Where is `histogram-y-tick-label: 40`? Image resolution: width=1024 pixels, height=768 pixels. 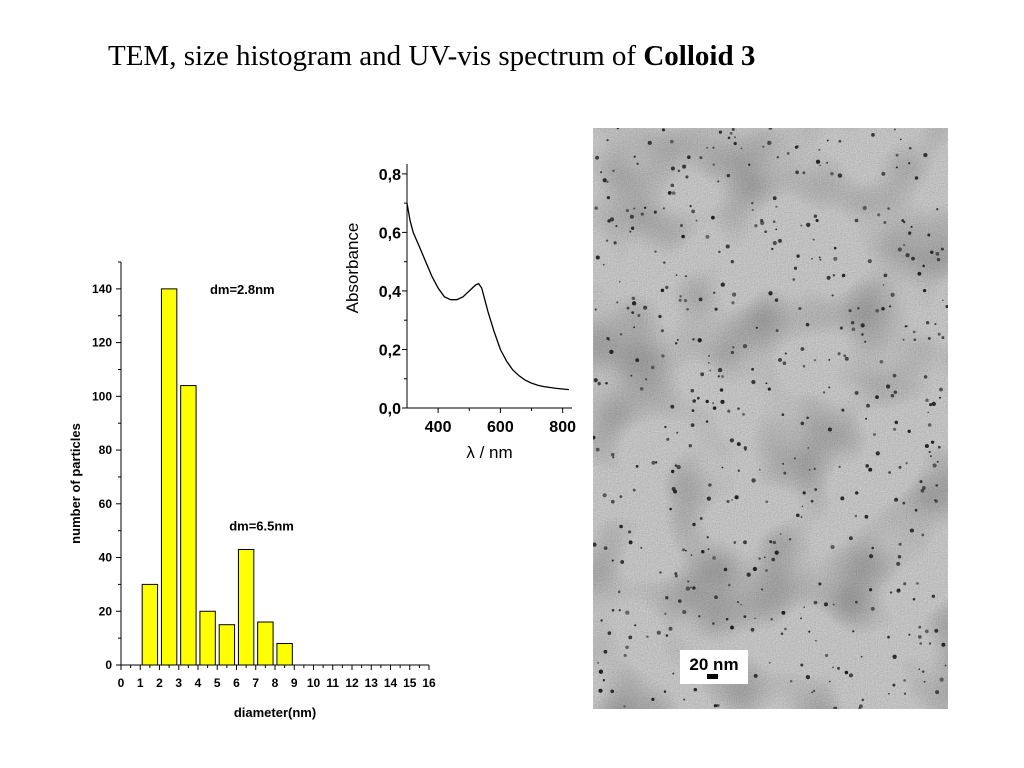
histogram-y-tick-label: 40 is located at coordinates (106, 558).